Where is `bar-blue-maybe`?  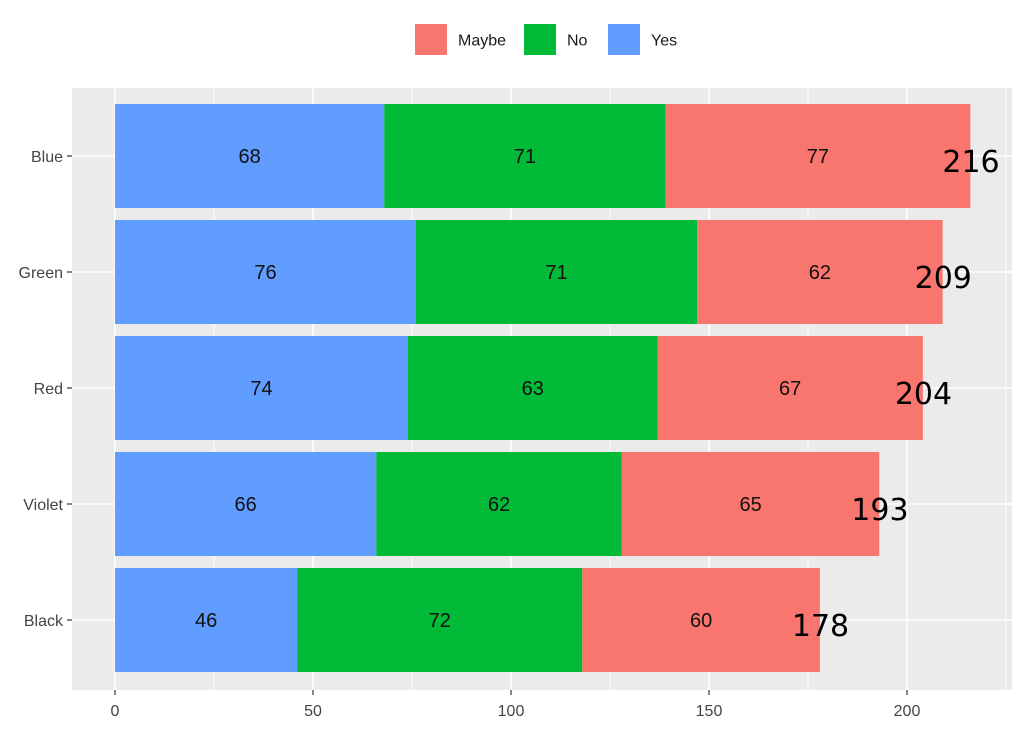 bar-blue-maybe is located at coordinates (818, 156).